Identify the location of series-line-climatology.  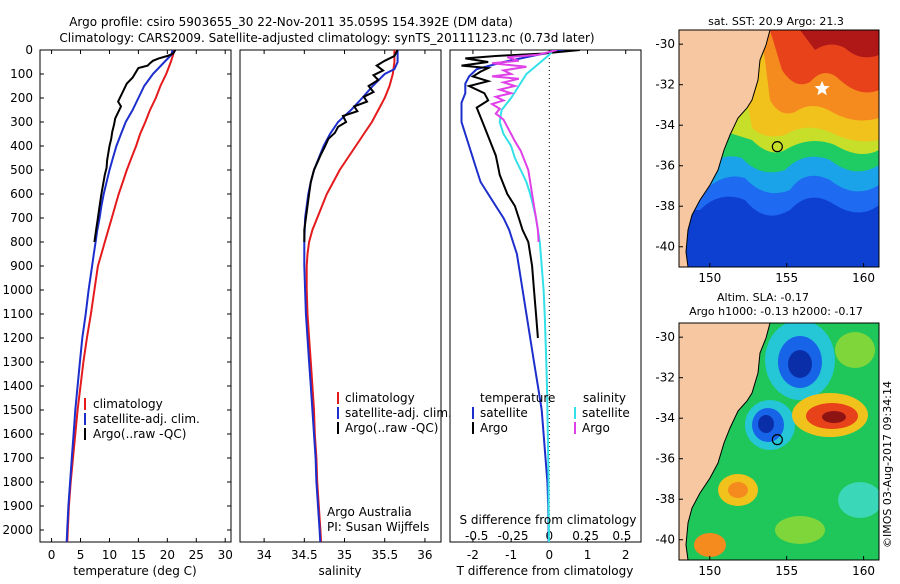
(121, 296).